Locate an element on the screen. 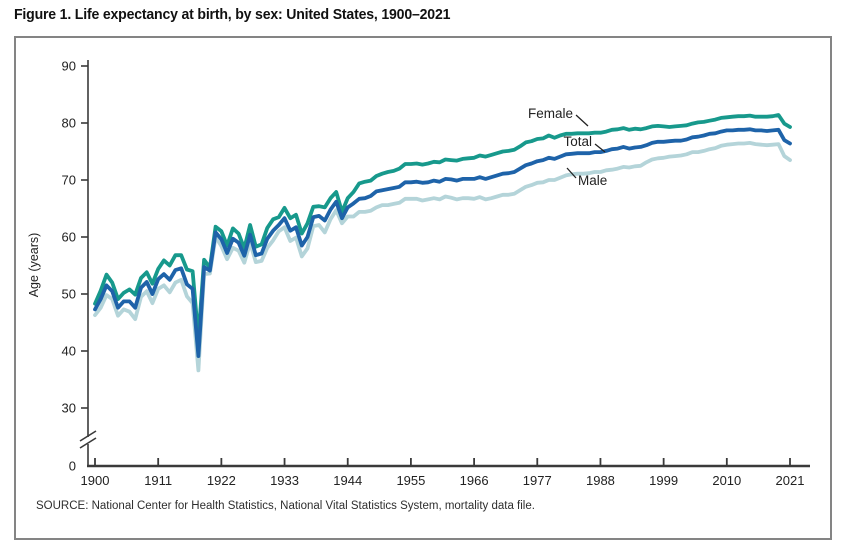 The image size is (846, 544). x-tick-label: 1944 is located at coordinates (347, 480).